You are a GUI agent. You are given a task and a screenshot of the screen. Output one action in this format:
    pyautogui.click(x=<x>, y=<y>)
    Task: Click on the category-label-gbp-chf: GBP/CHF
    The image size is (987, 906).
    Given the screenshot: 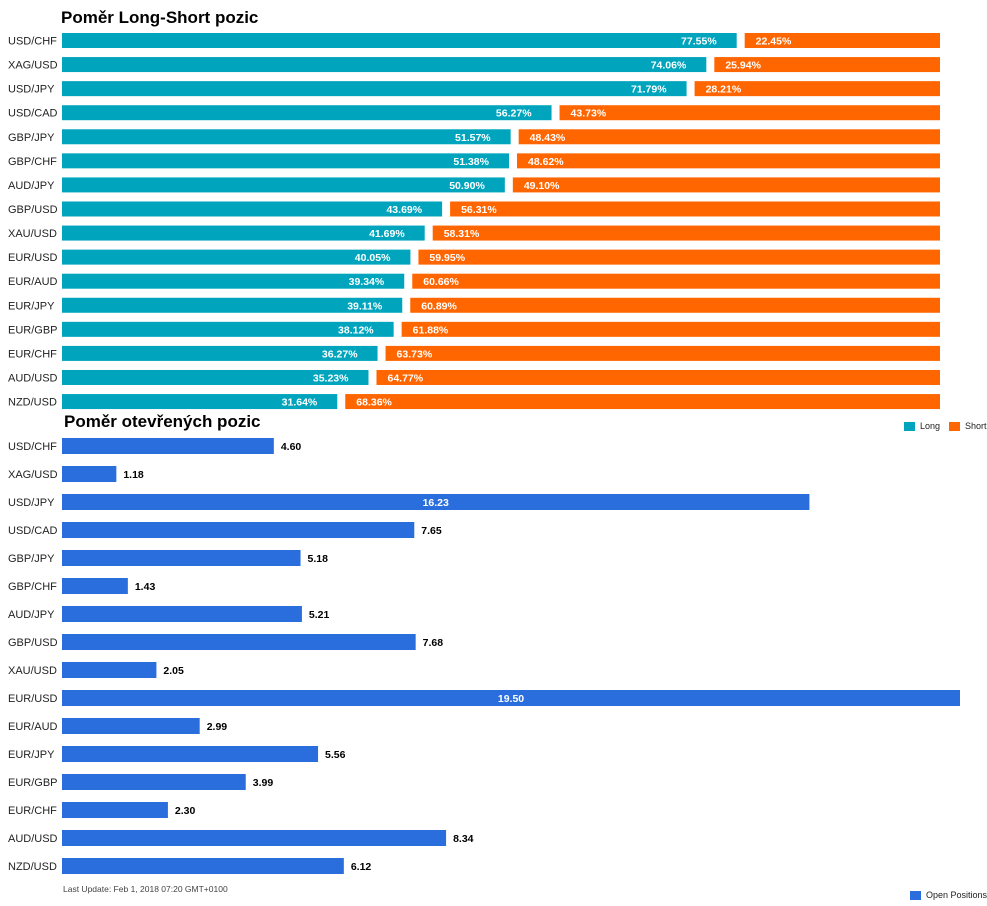 What is the action you would take?
    pyautogui.click(x=32, y=162)
    